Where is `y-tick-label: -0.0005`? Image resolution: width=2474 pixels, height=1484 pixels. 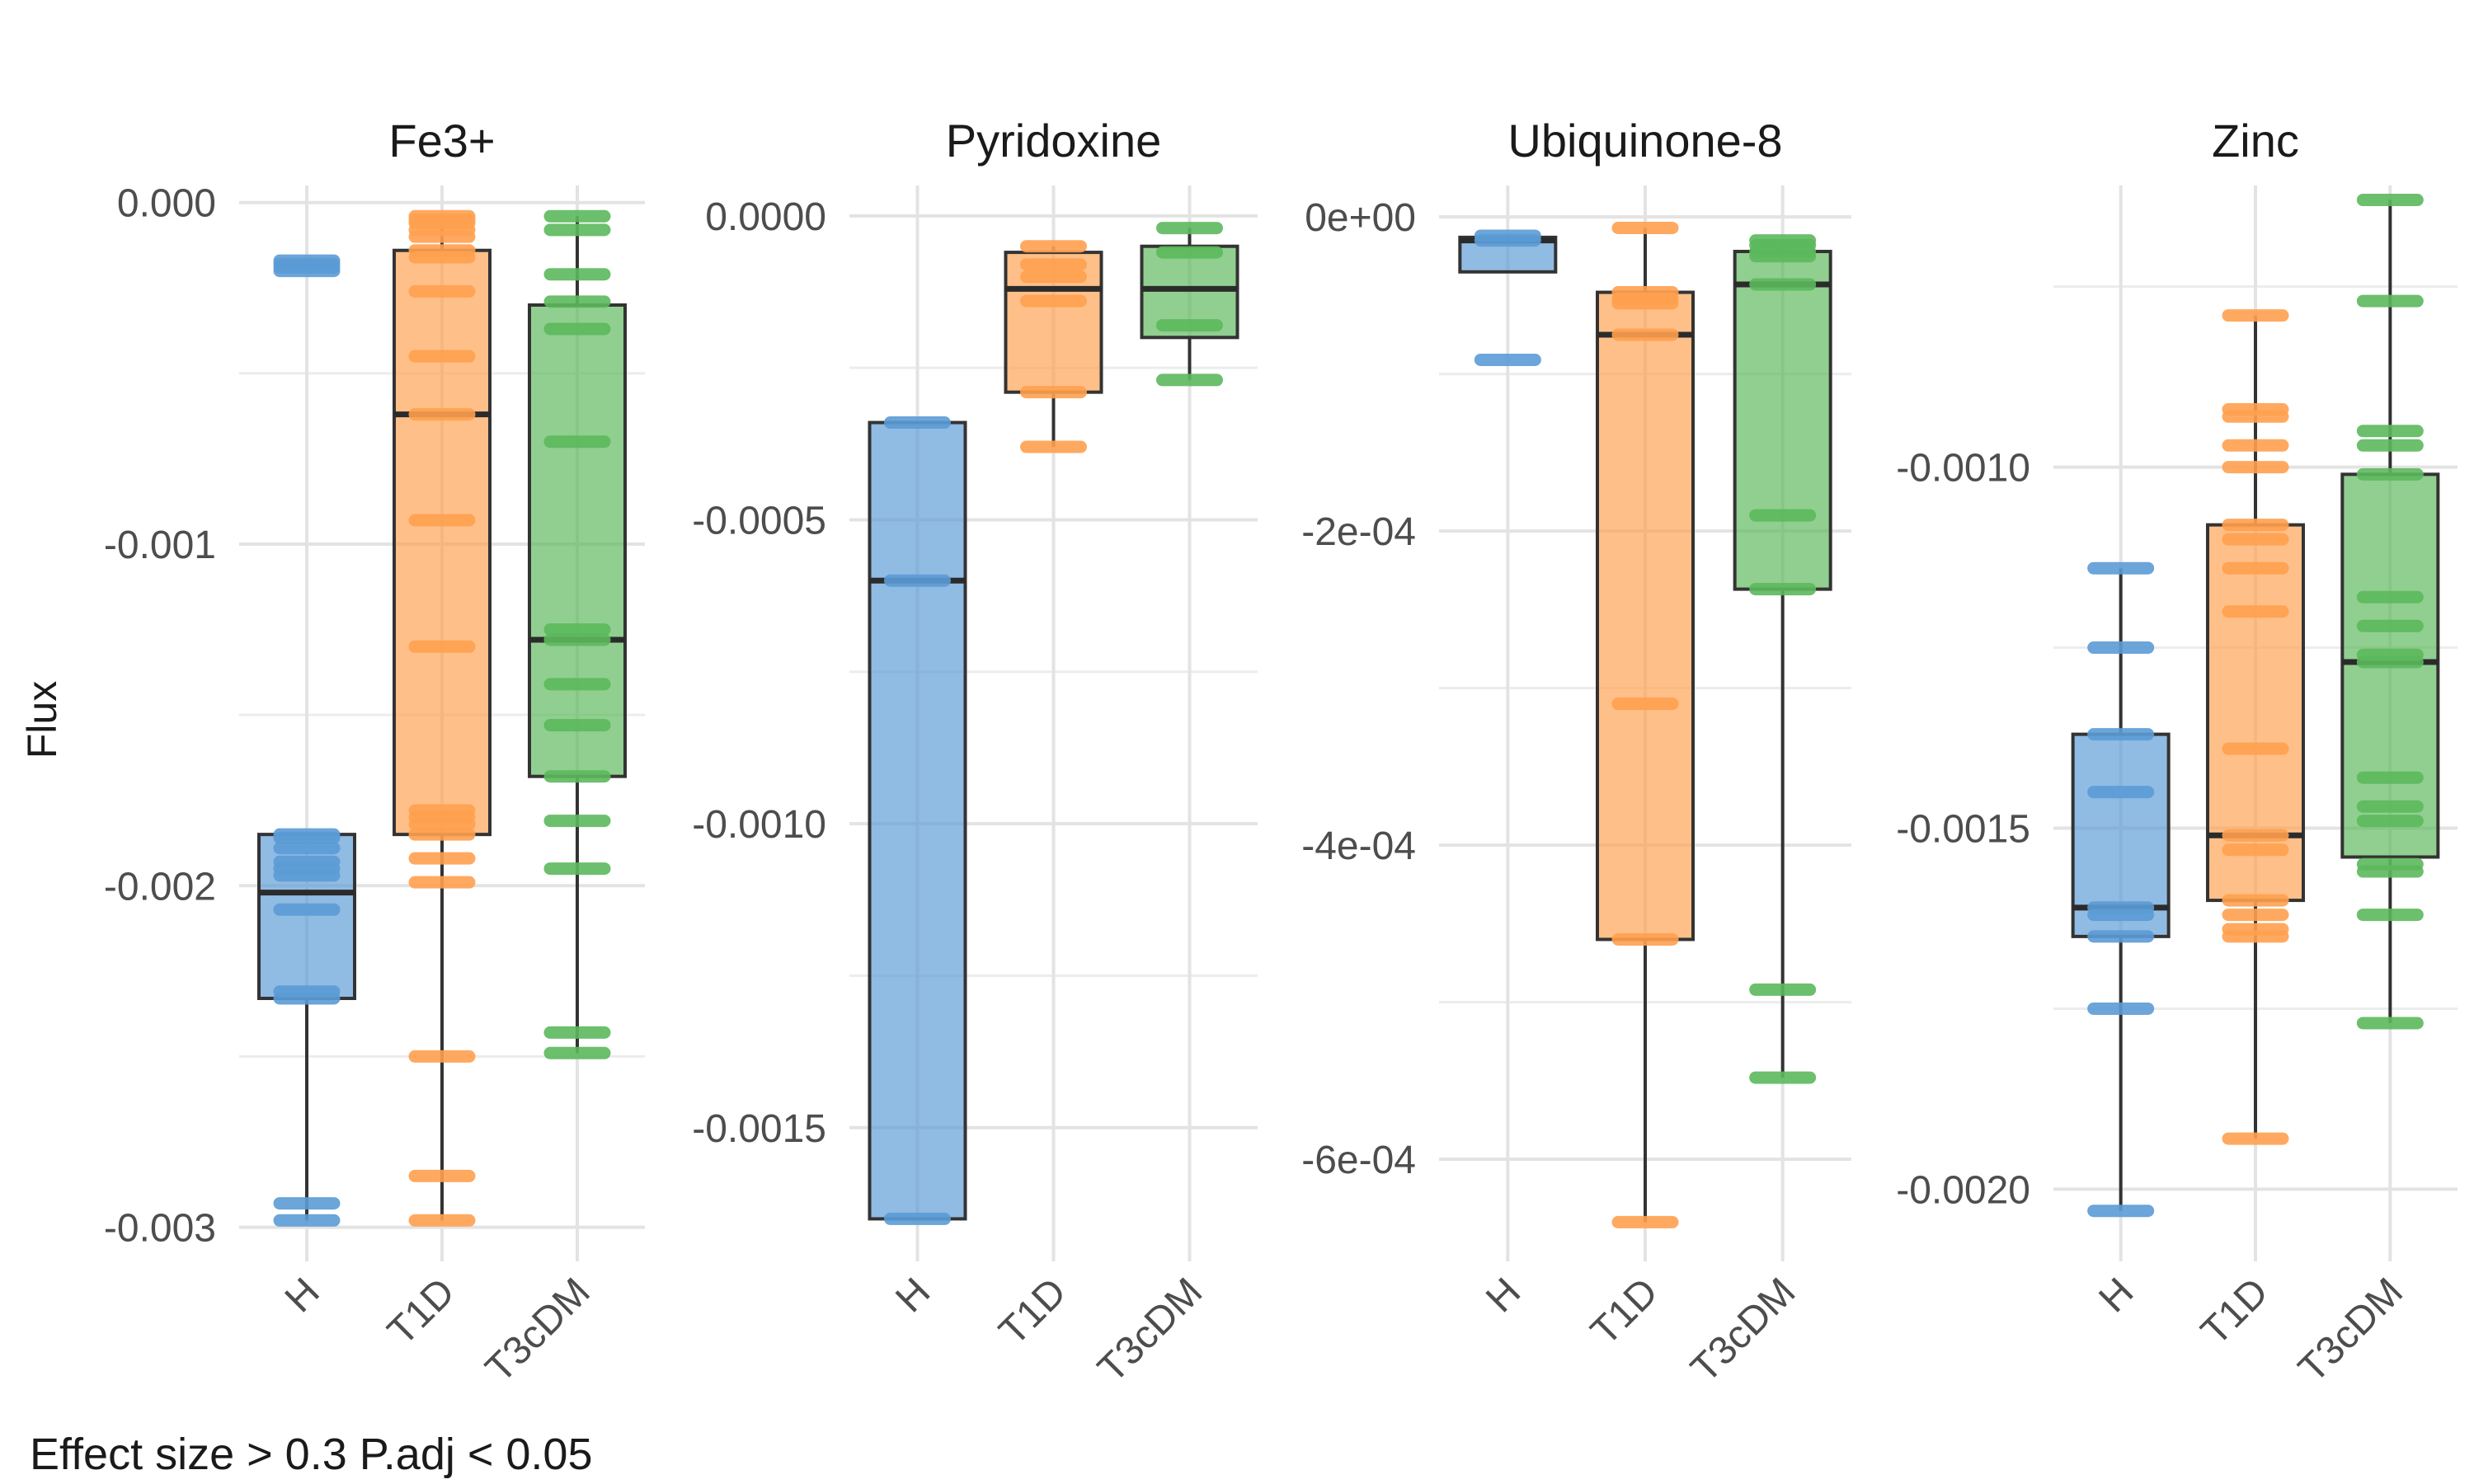 y-tick-label: -0.0005 is located at coordinates (759, 521).